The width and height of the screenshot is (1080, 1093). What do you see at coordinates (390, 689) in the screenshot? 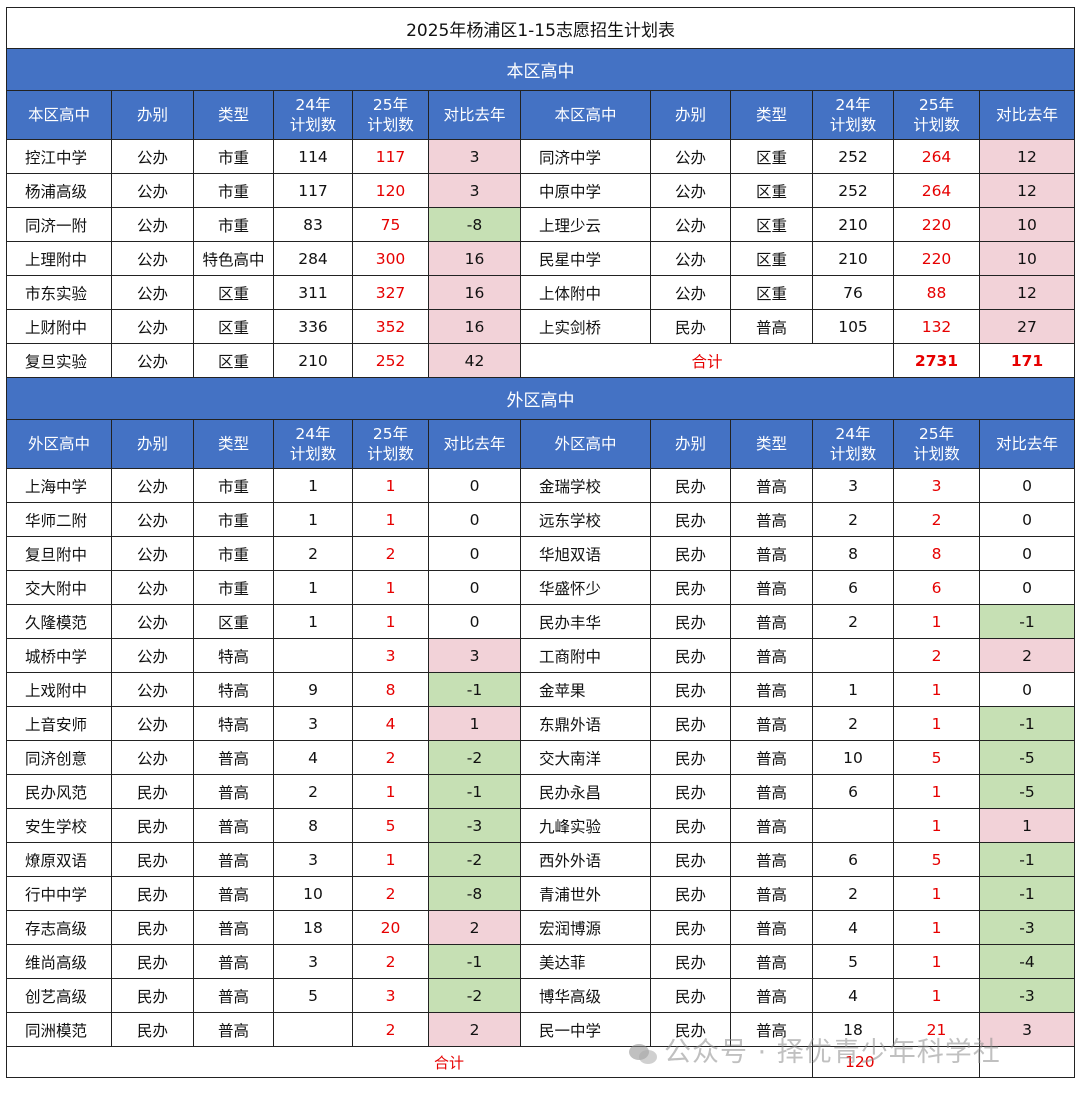
I see `plan-2025: 8` at bounding box center [390, 689].